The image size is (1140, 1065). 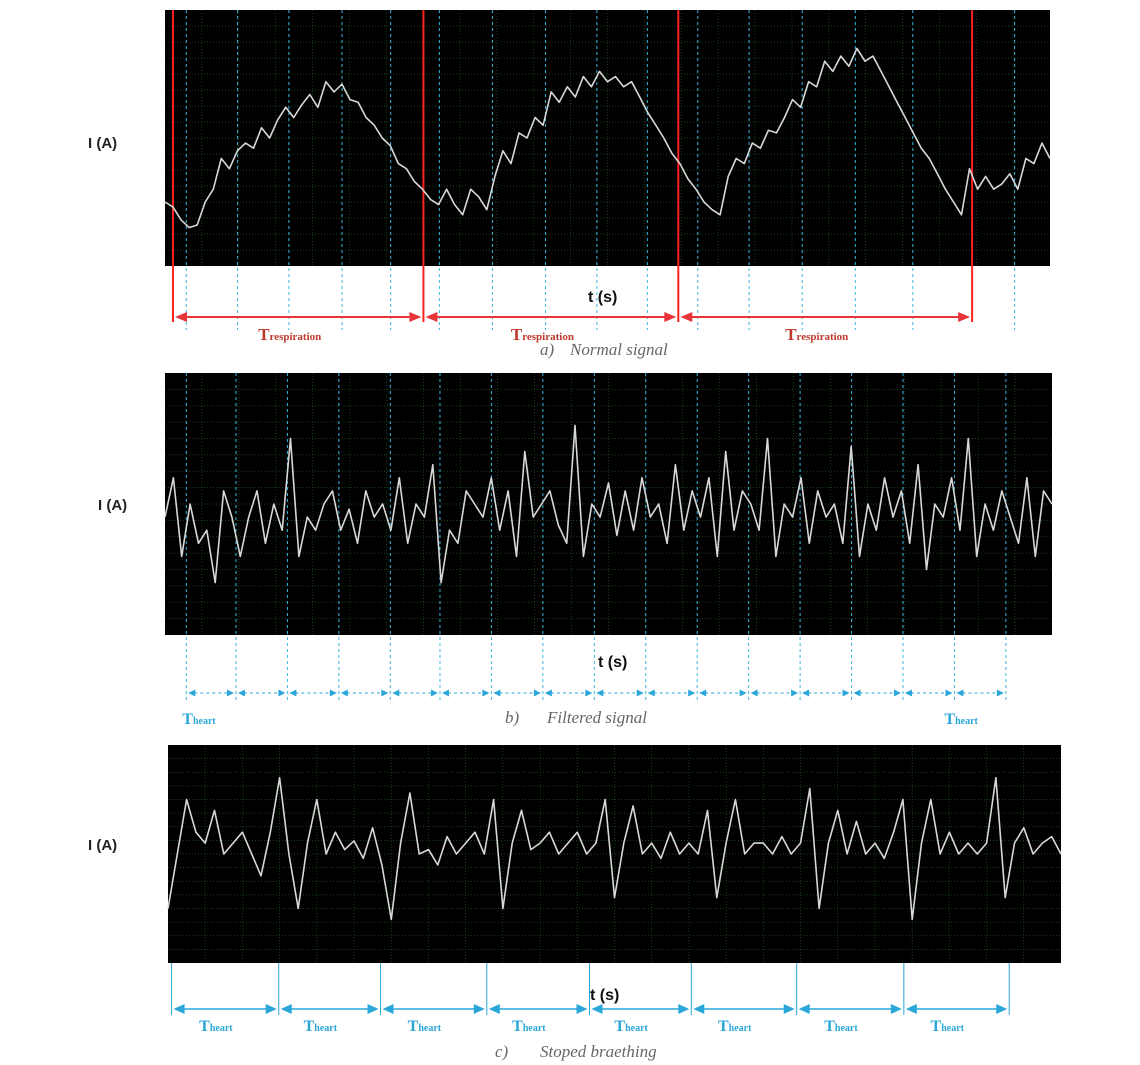 I want to click on caption-text-c: Stoped braething, so click(x=598, y=1051).